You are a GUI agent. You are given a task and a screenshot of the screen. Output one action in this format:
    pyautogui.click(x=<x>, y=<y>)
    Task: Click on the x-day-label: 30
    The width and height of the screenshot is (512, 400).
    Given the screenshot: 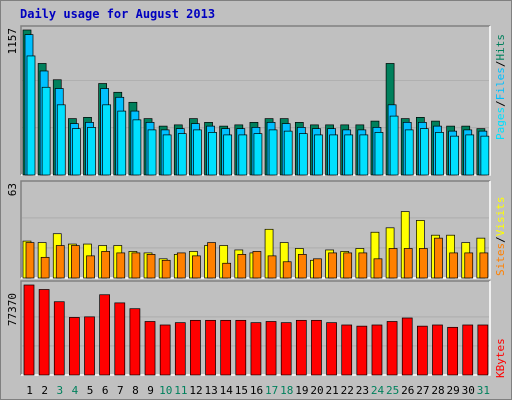 What is the action you would take?
    pyautogui.click(x=468, y=390)
    